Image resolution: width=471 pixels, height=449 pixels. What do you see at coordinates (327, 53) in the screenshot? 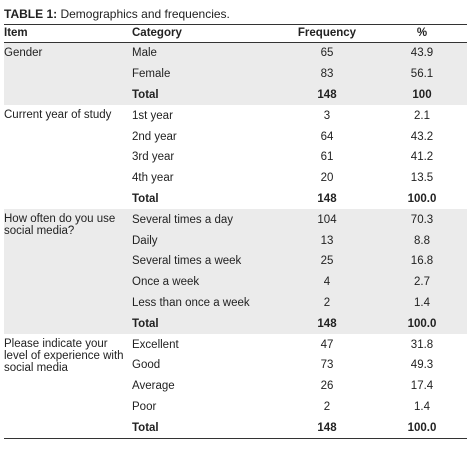
I see `frequency-cell: 65` at bounding box center [327, 53].